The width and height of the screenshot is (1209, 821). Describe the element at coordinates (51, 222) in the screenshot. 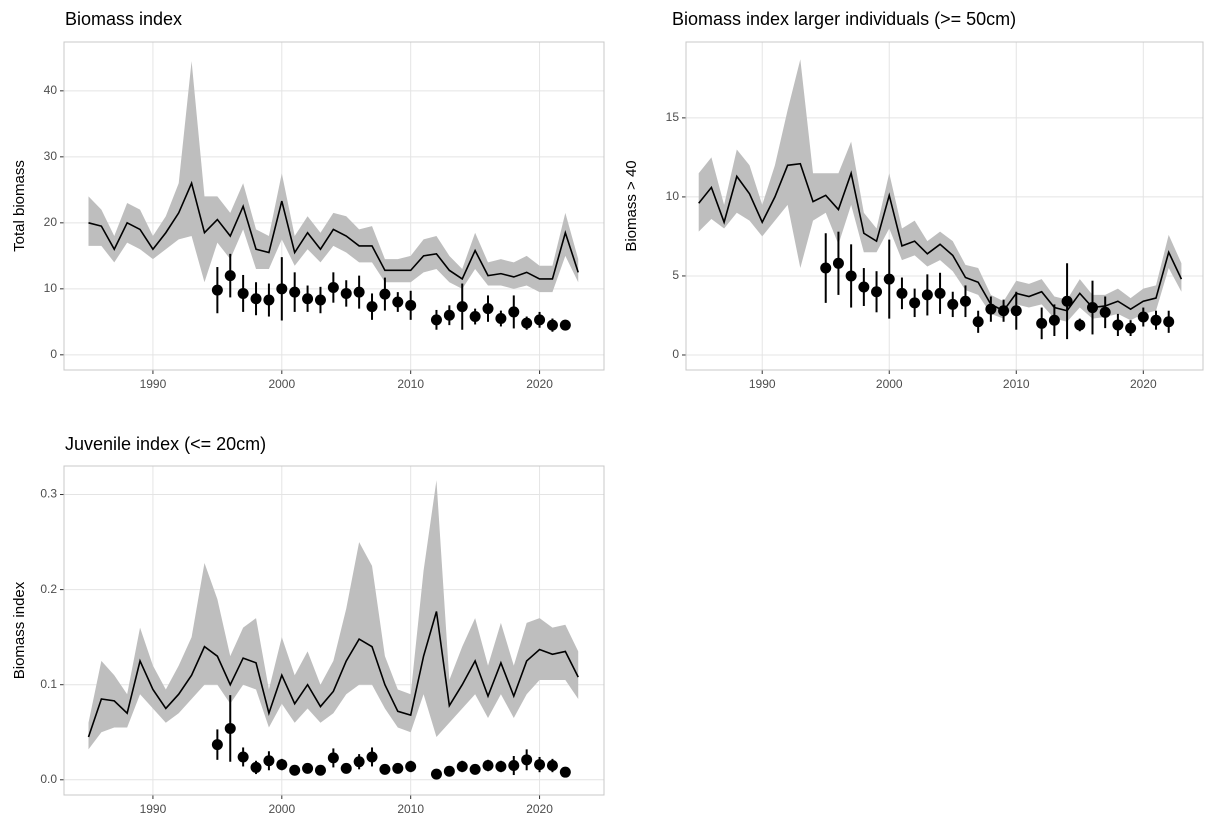

I see `y-tick-label: 20` at that location.